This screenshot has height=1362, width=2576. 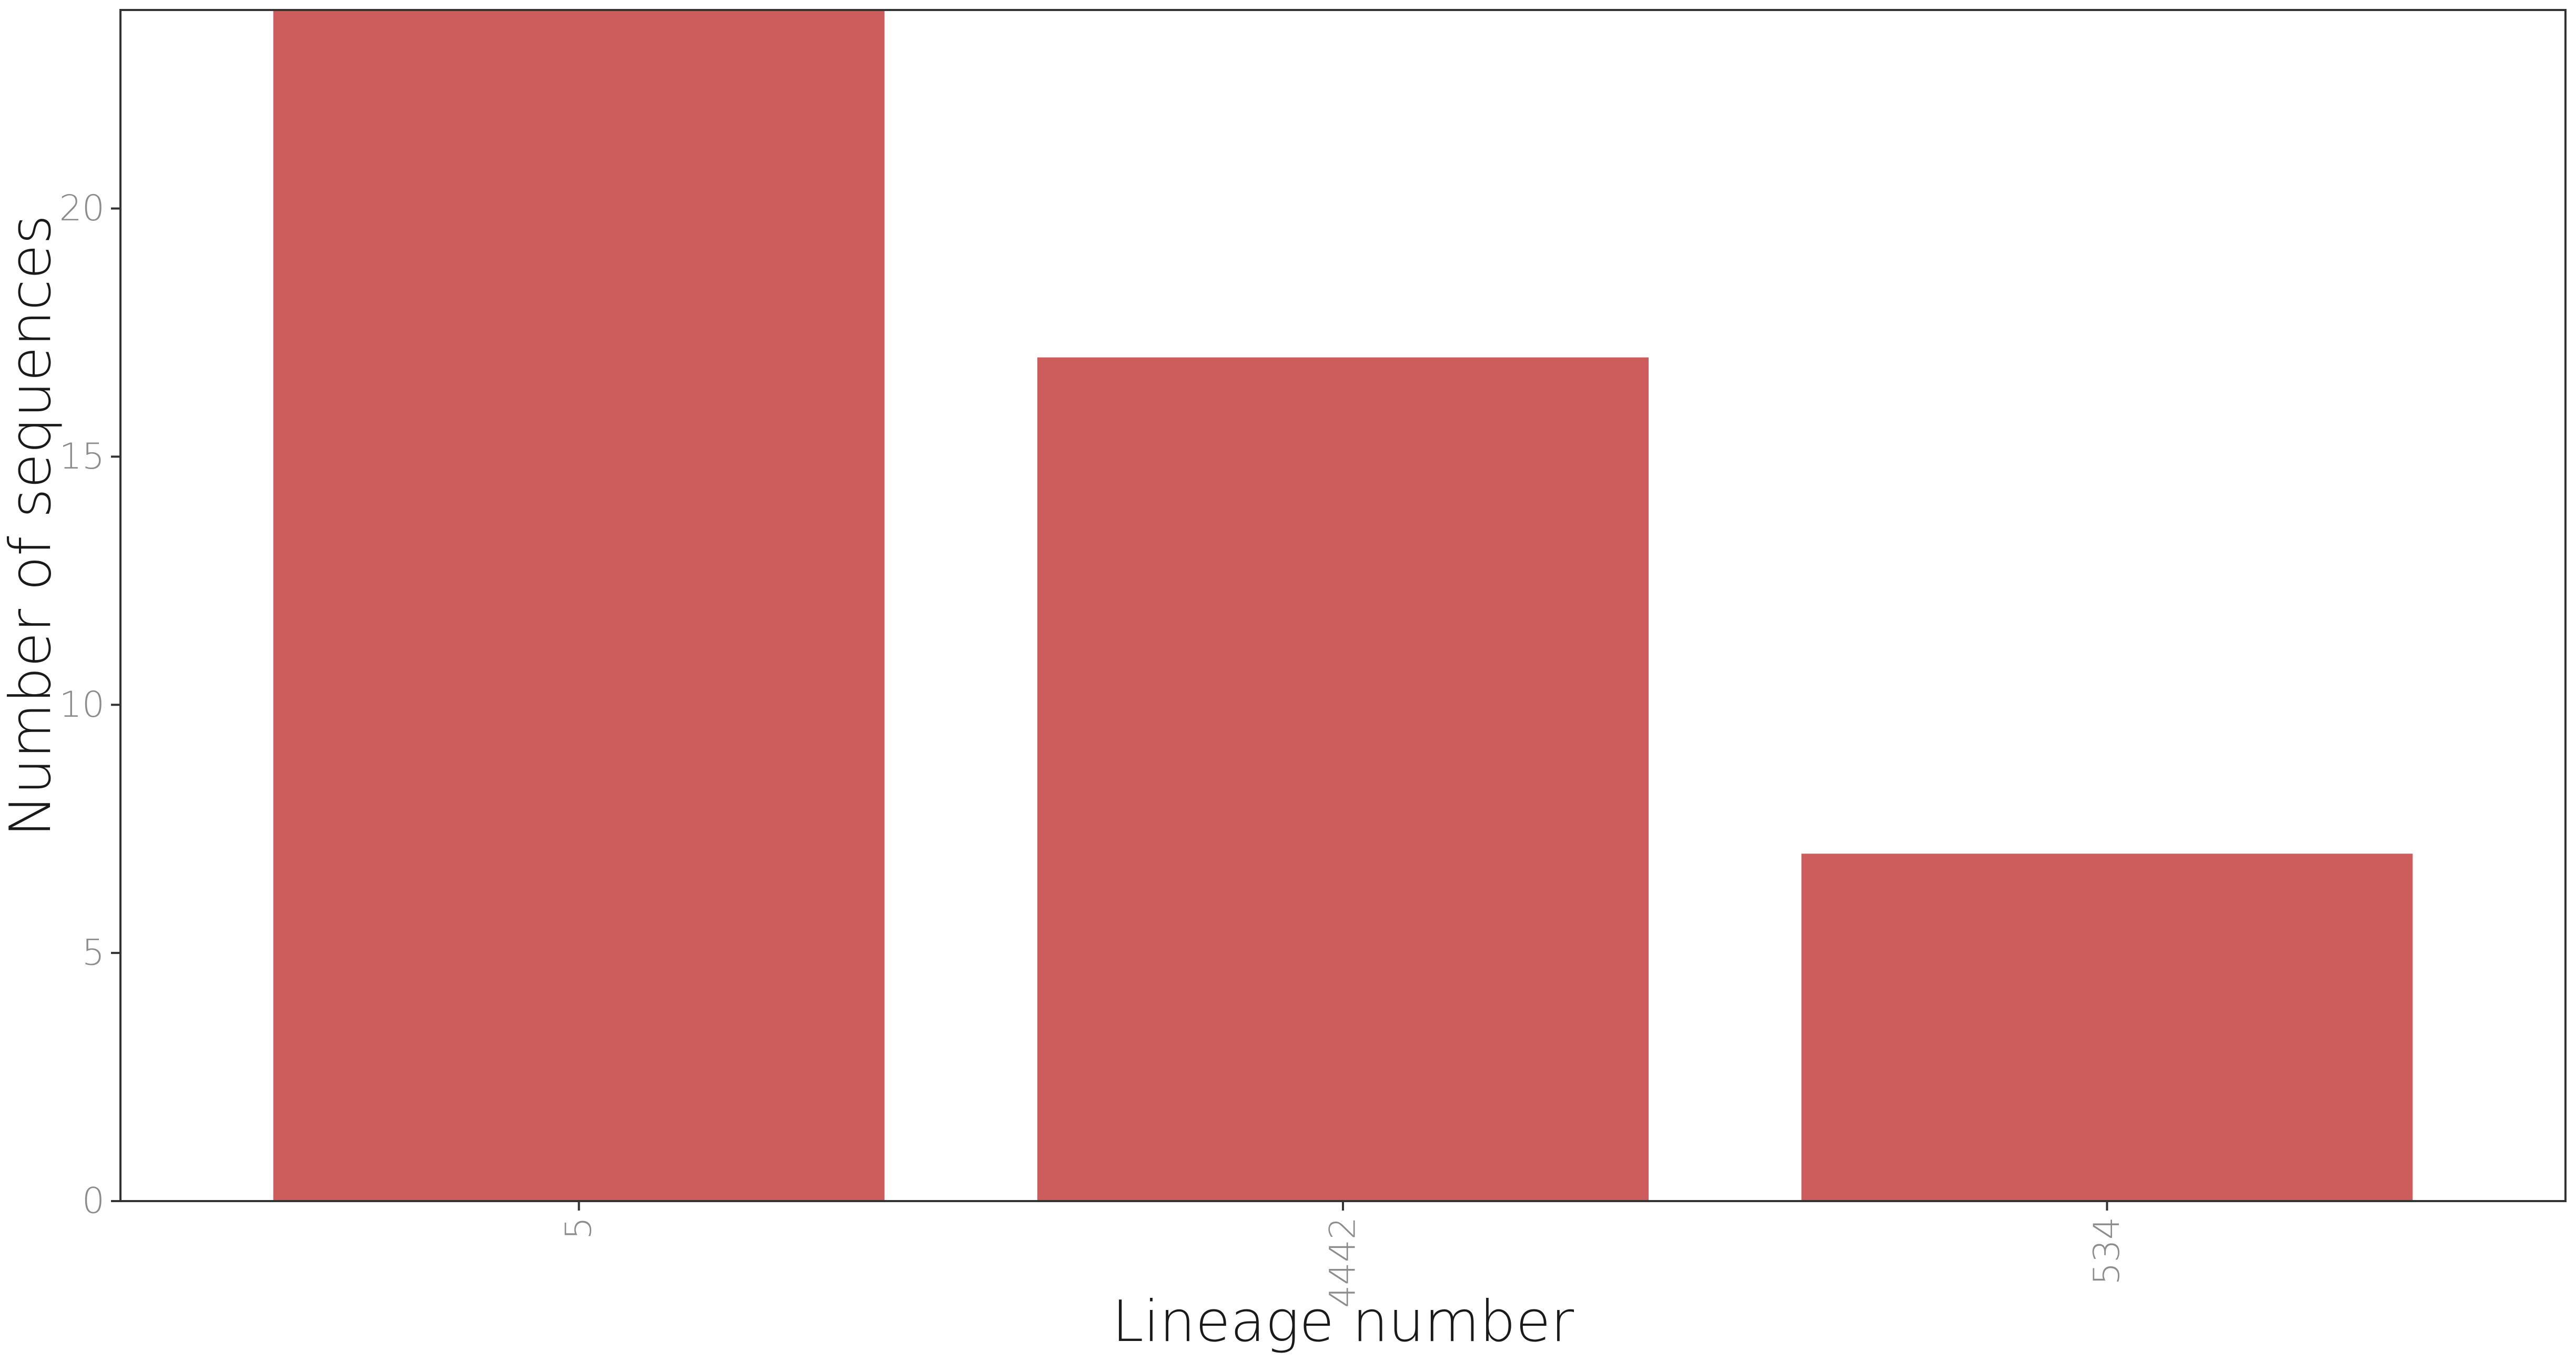 I want to click on y-tick-label-5: 5, so click(x=93, y=953).